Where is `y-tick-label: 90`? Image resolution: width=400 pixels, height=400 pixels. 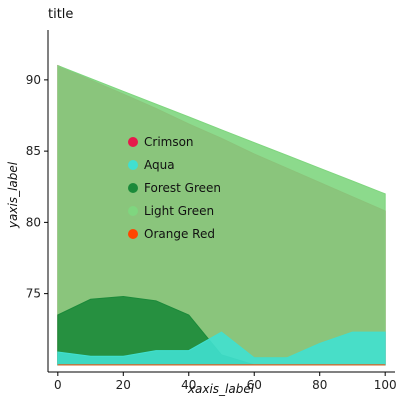
y-tick-label: 90 is located at coordinates (33, 80).